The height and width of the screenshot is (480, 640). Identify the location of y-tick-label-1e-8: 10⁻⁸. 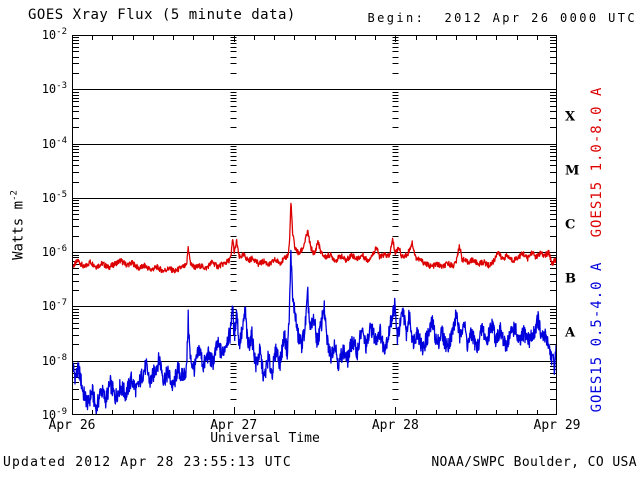
(54, 360).